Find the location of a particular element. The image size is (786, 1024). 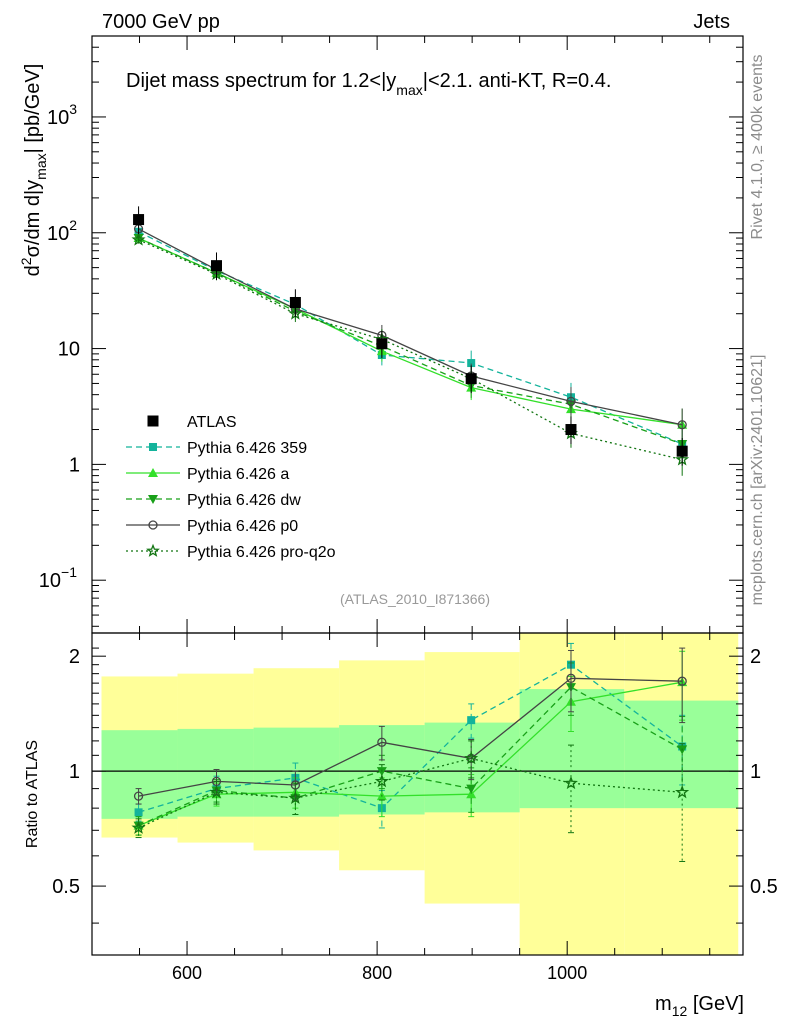

y-tick-label: 1 is located at coordinates (74, 465).